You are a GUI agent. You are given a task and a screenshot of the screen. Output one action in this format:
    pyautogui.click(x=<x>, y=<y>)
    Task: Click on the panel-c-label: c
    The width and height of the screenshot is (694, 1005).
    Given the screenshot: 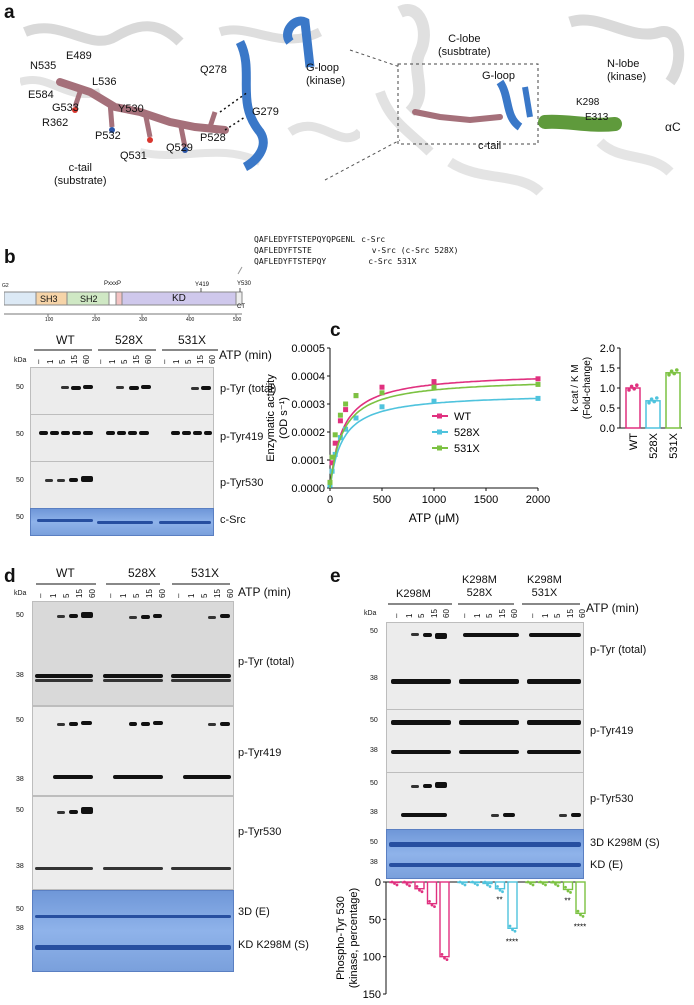 What is the action you would take?
    pyautogui.click(x=335, y=330)
    